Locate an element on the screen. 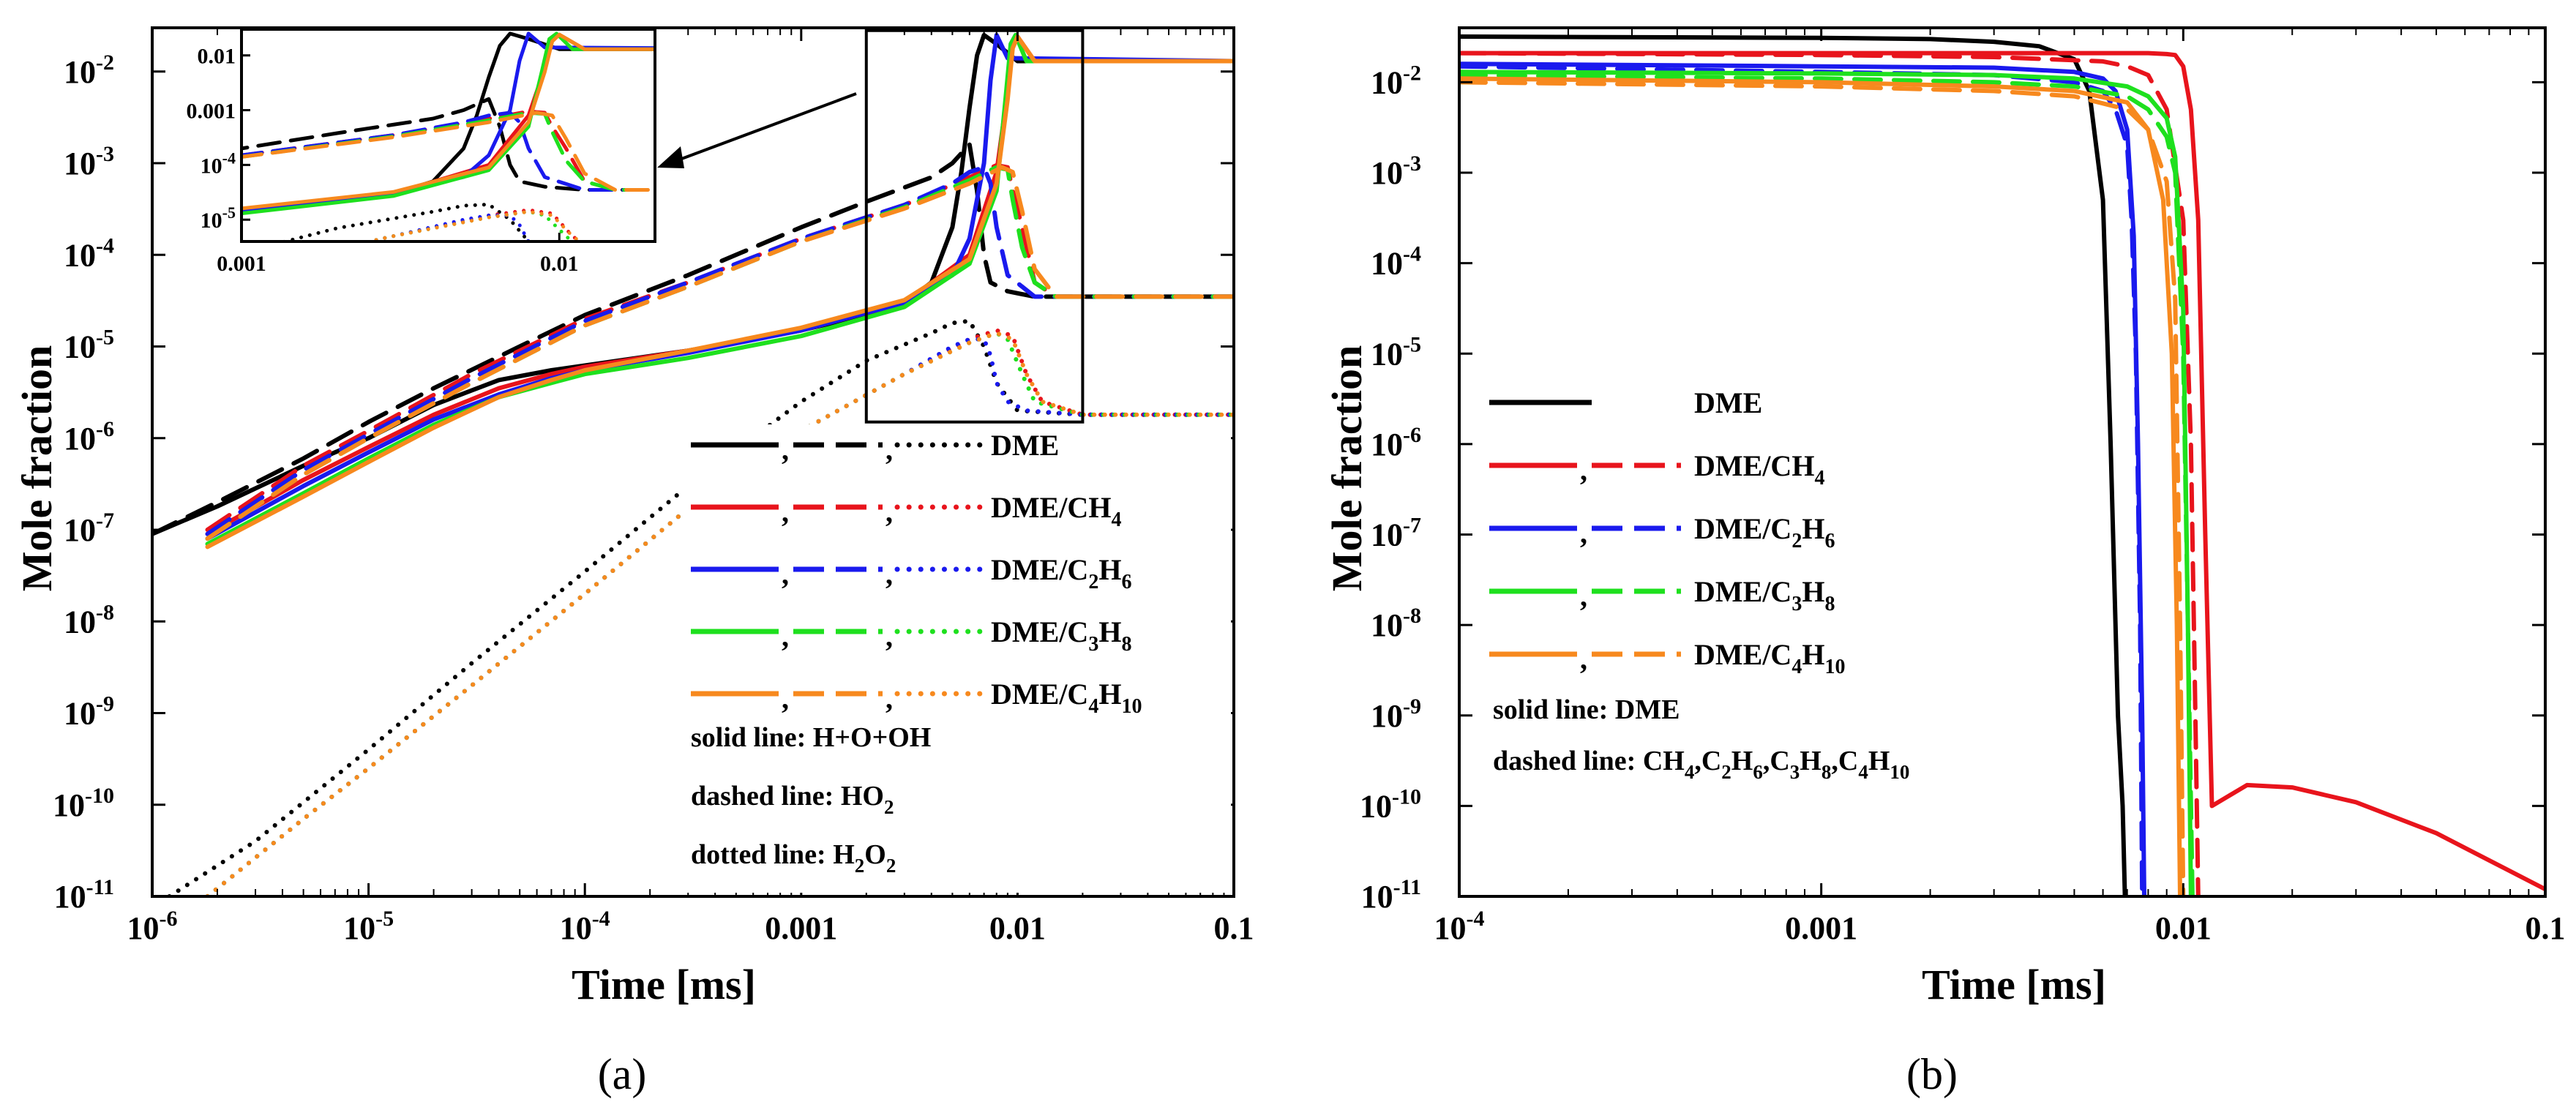  panel-a-inset-frame is located at coordinates (448, 135).